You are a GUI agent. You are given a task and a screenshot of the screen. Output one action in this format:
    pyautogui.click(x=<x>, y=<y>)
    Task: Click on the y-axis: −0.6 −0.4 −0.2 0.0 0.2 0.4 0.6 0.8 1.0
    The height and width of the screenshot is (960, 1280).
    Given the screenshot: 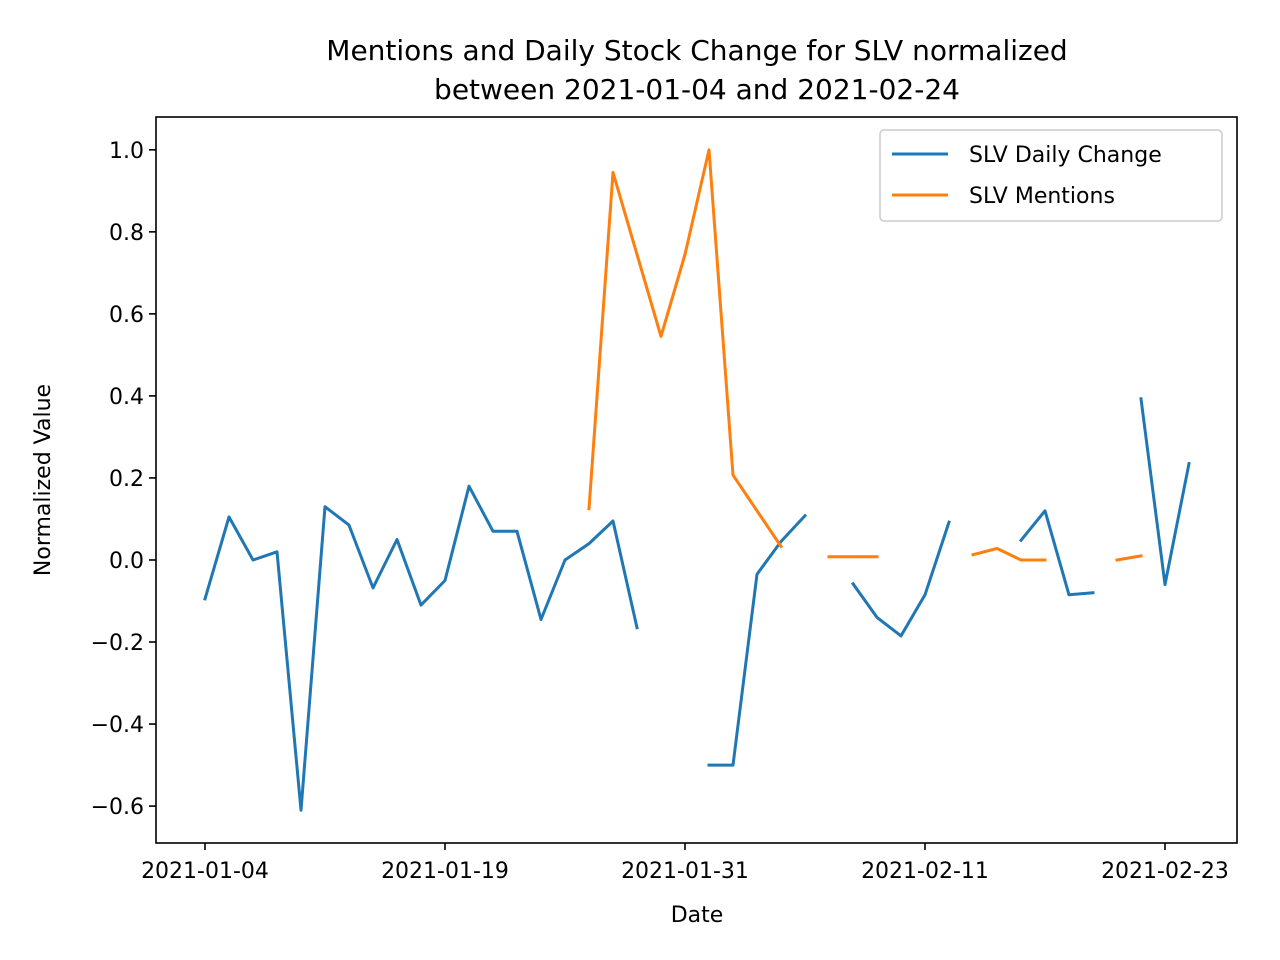 What is the action you would take?
    pyautogui.click(x=123, y=479)
    